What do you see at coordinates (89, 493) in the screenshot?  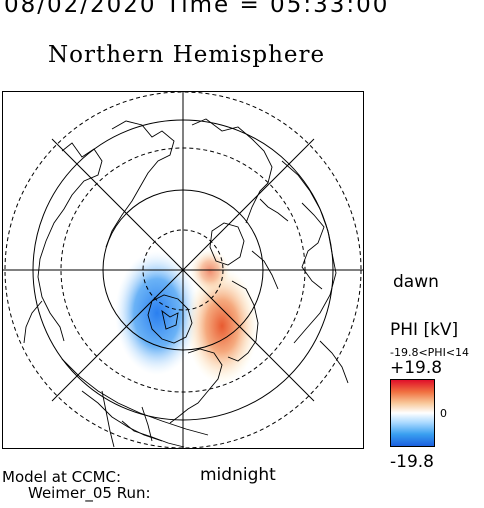 I see `footer-run: Weimer_05 Run:` at bounding box center [89, 493].